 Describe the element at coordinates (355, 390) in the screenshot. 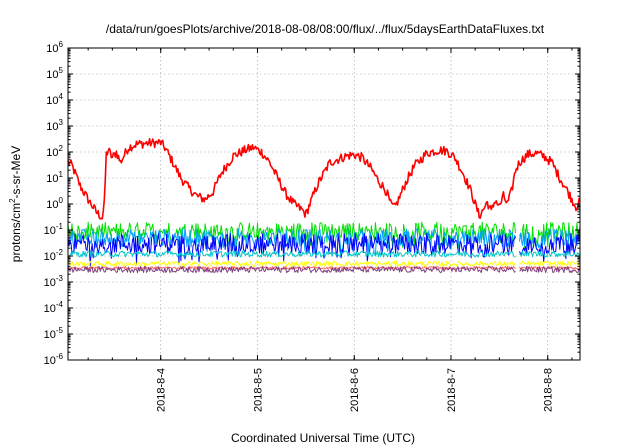

I see `x-tick-label: 2018-8-6` at that location.